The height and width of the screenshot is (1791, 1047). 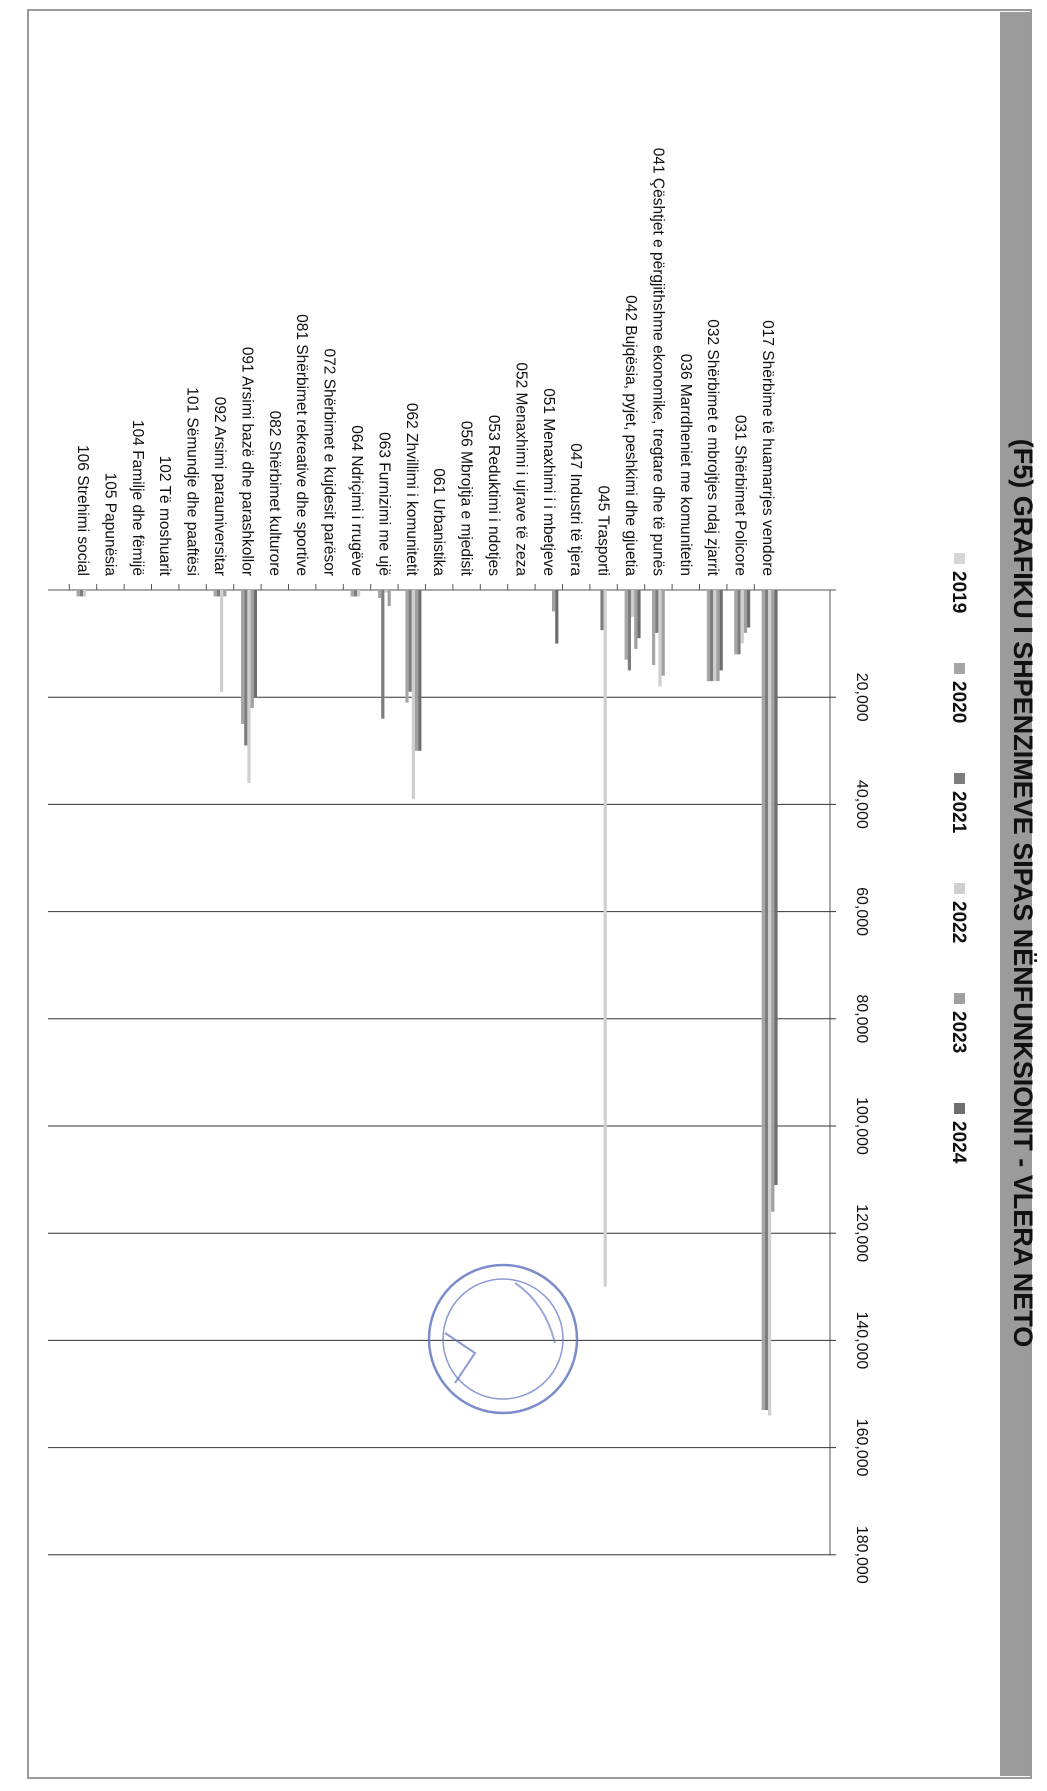 What do you see at coordinates (959, 778) in the screenshot?
I see `legend-swatch-2021` at bounding box center [959, 778].